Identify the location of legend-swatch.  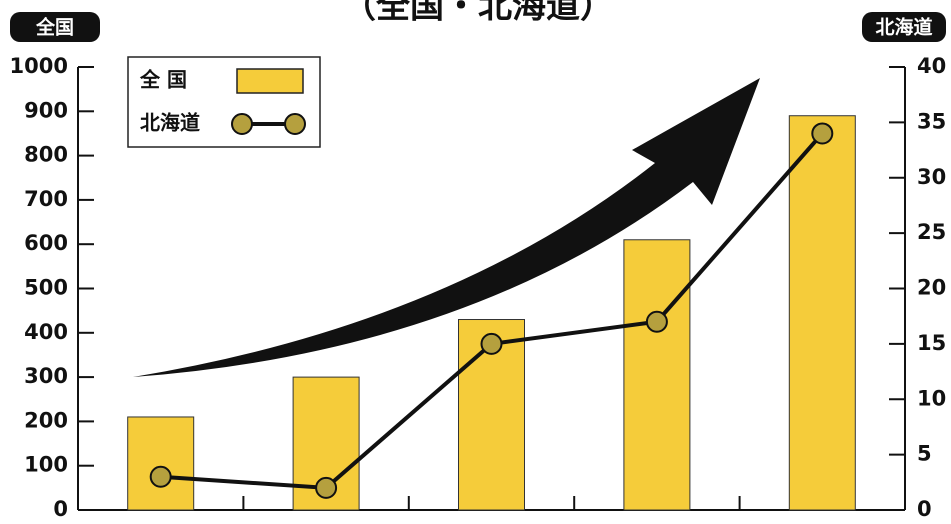
(270, 81).